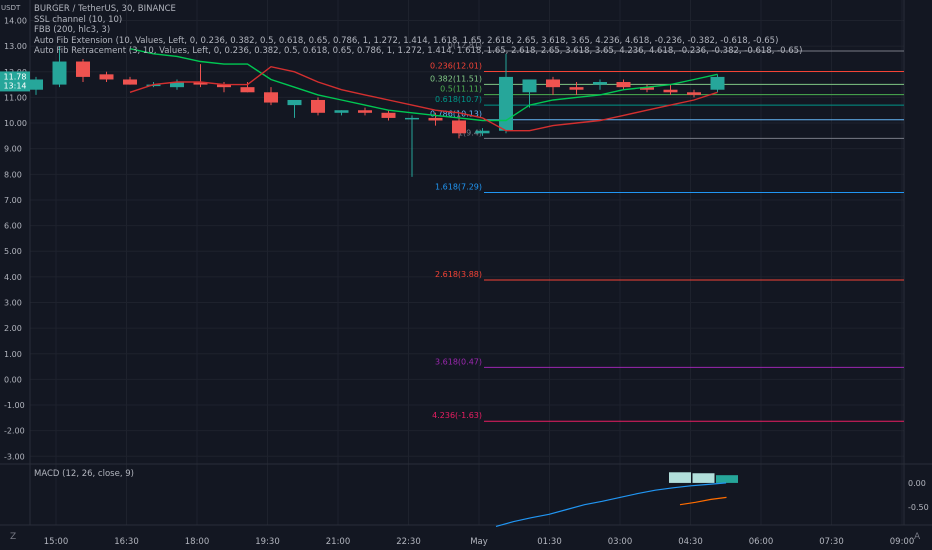  I want to click on fib-level-label: 0.236(12.01), so click(456, 66).